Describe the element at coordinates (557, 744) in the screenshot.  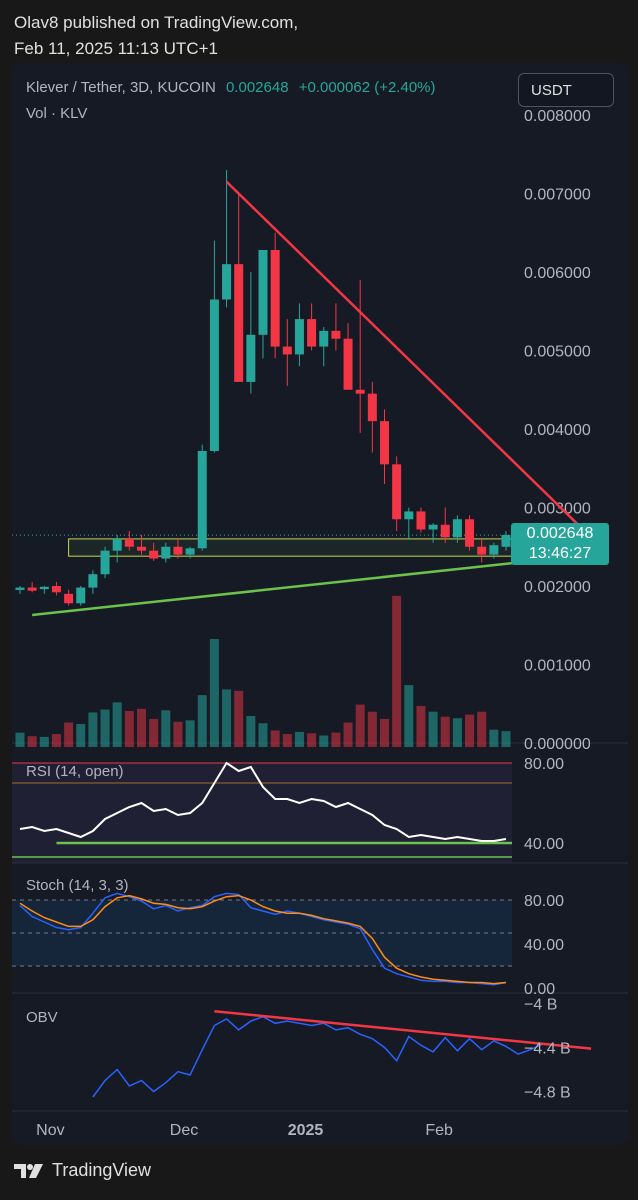
I see `price-axis-tick: 0.000000` at that location.